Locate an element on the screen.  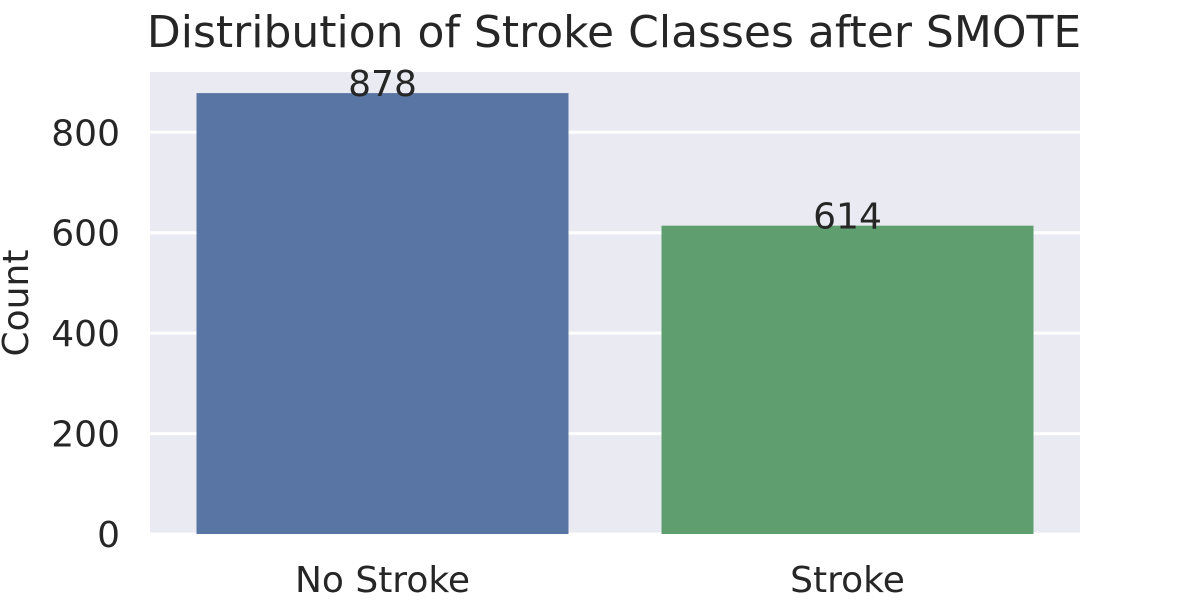
bar-value-label: 878 is located at coordinates (382, 84).